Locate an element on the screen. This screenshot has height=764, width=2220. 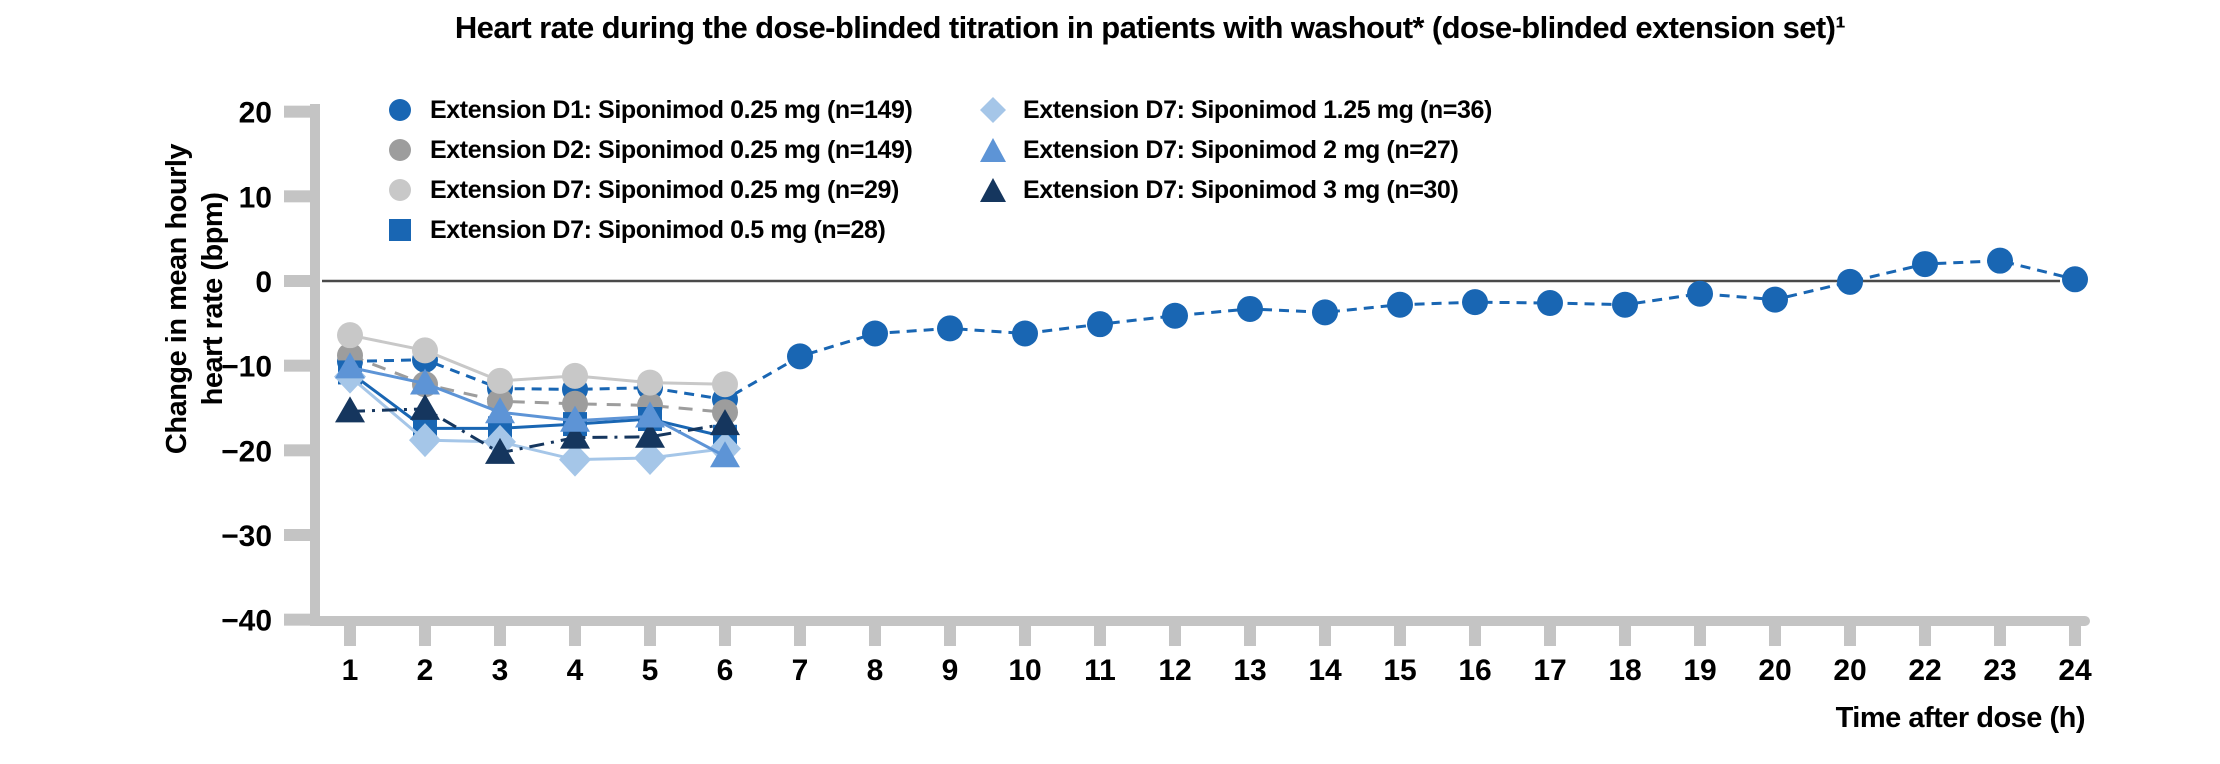
legend-item-label: Extension D2: Siponimod 0.25 mg (n=149) is located at coordinates (671, 149).